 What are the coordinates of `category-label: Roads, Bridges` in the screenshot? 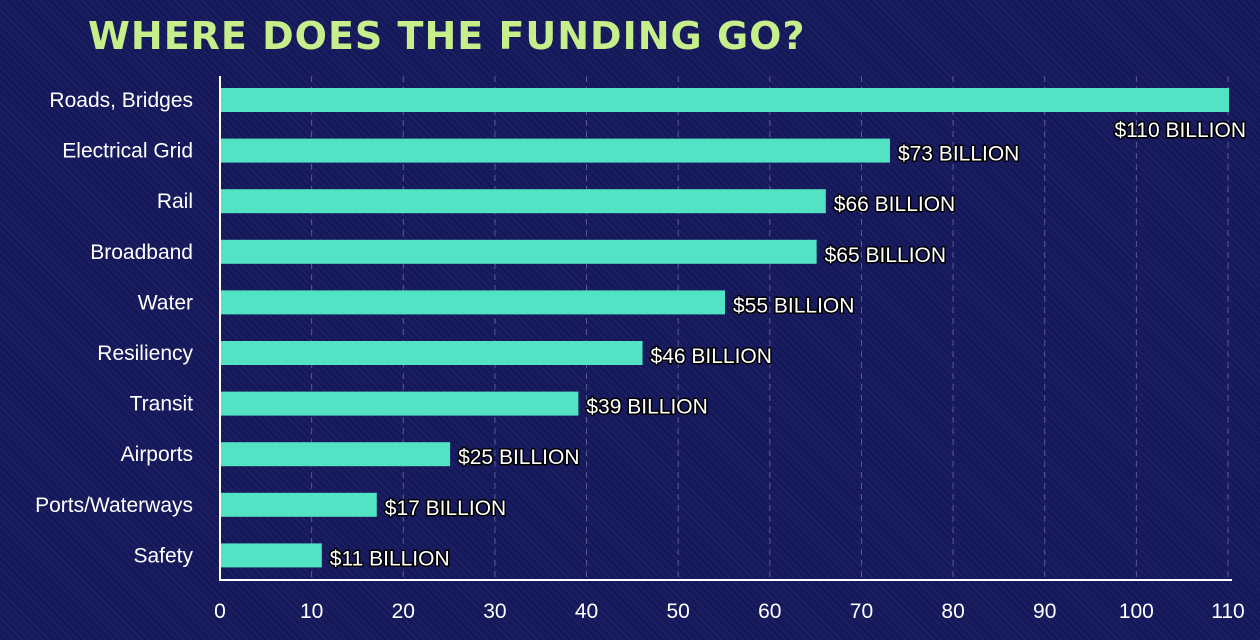 It's located at (121, 100).